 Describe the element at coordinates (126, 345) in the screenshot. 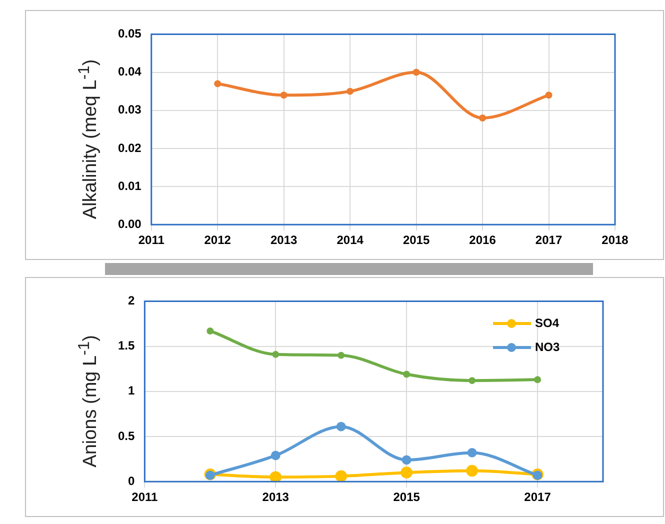

I see `y-tick-label: 1.5` at that location.